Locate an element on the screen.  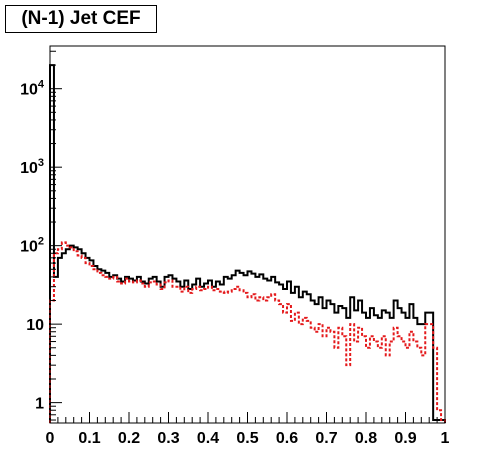
x-tick-label: 0.9 is located at coordinates (405, 438).